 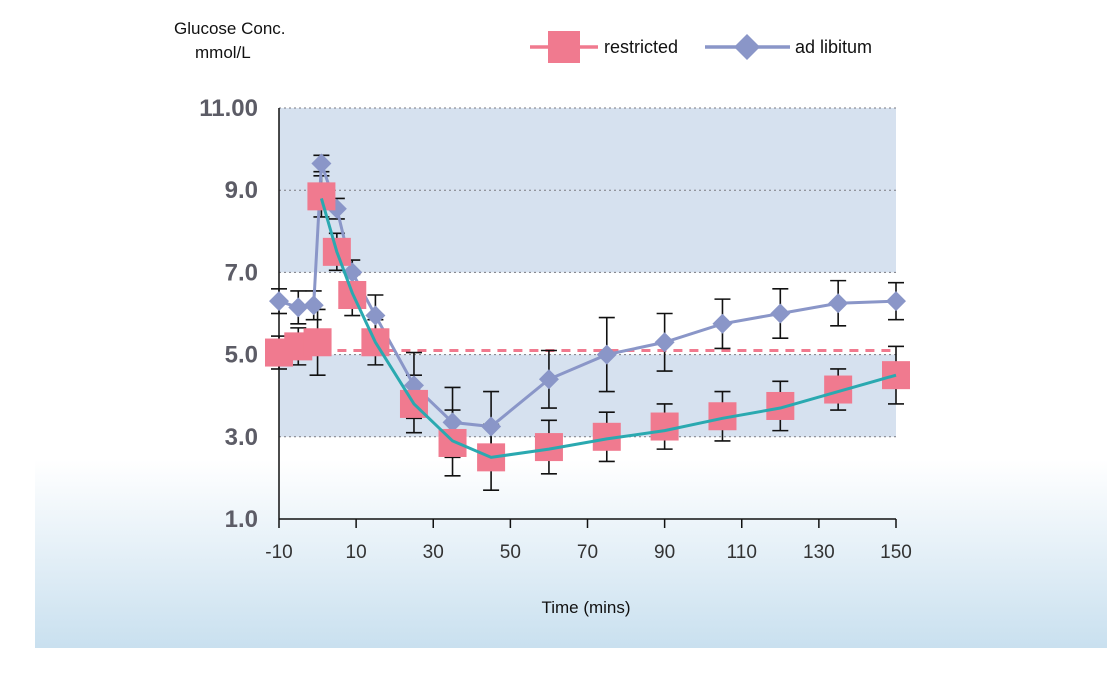 I want to click on legend-item-restricted: restricted, so click(x=604, y=47).